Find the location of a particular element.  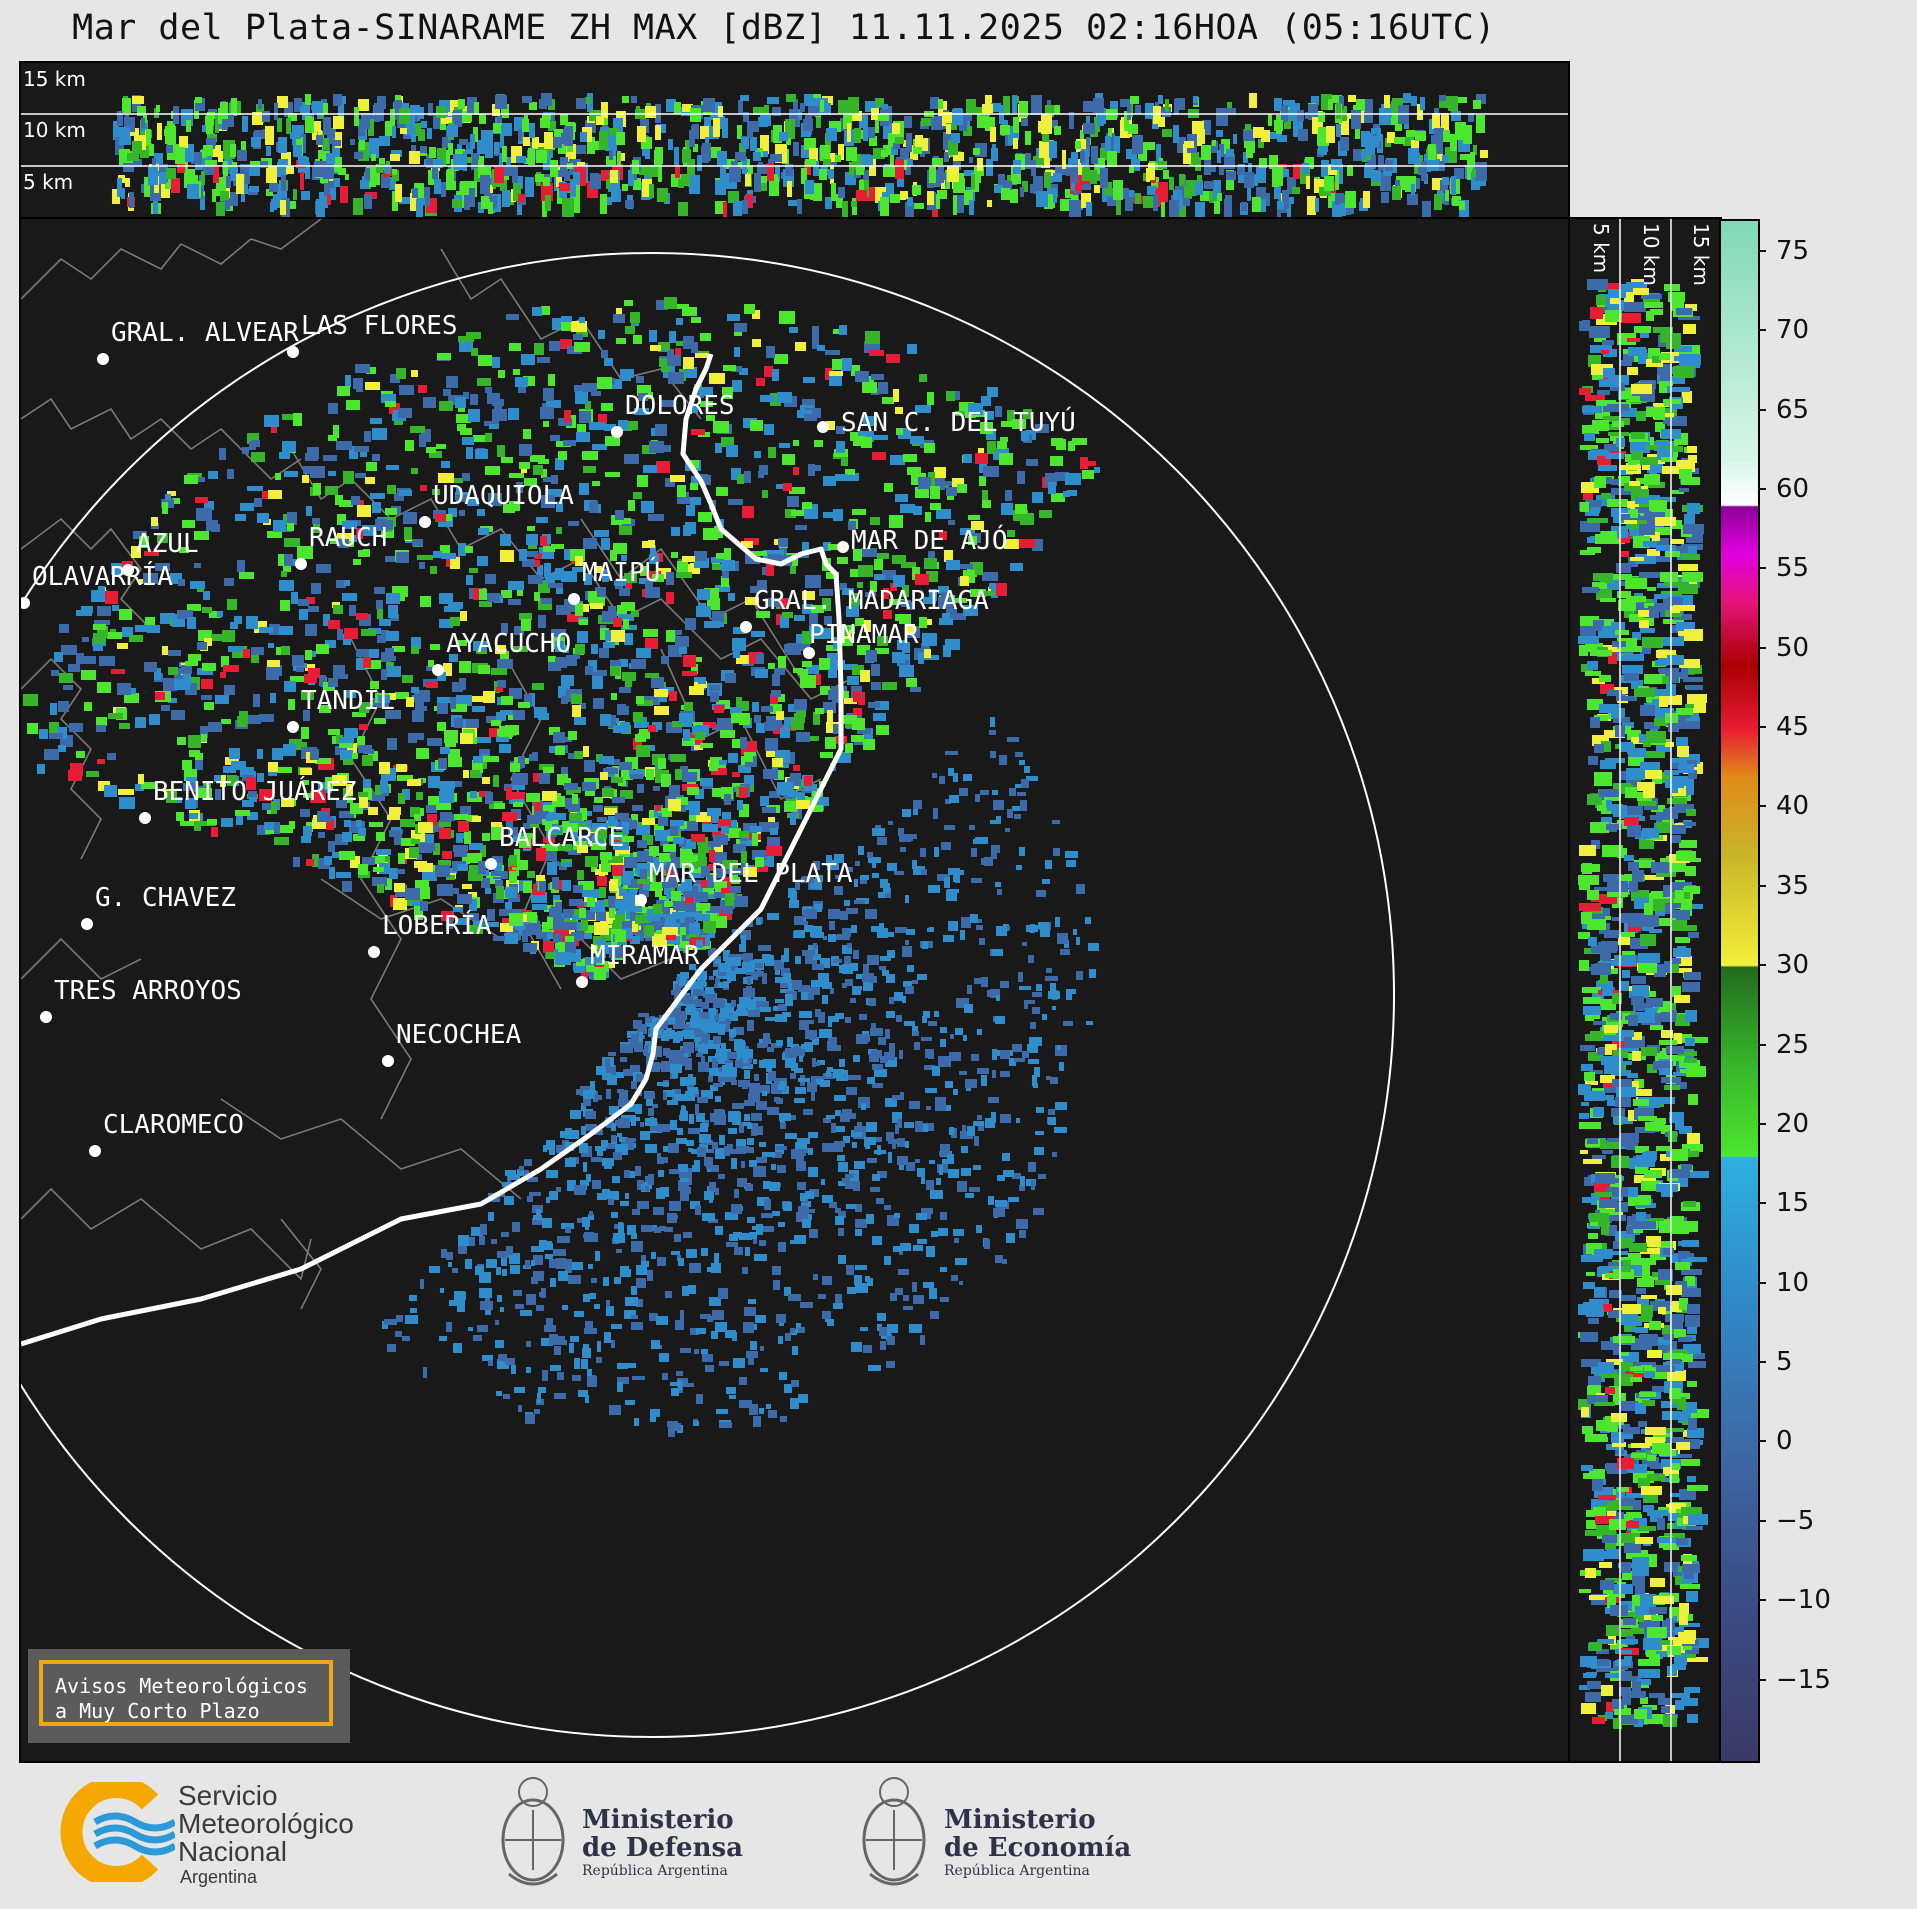

colorbar-tick-label: 25 is located at coordinates (1793, 1044).